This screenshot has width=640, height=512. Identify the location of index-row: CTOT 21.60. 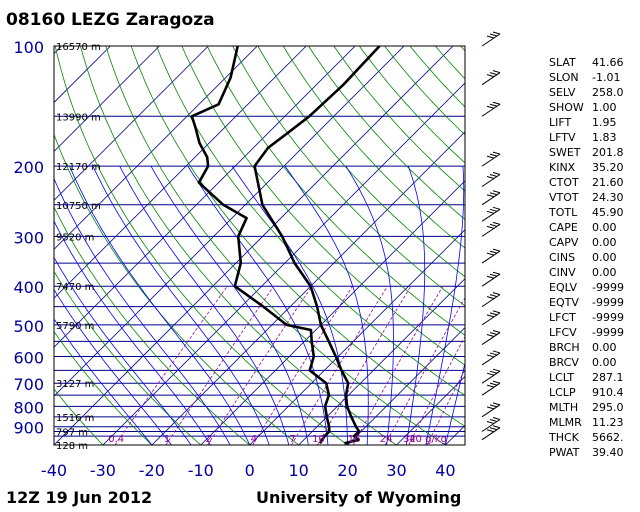
(593, 182).